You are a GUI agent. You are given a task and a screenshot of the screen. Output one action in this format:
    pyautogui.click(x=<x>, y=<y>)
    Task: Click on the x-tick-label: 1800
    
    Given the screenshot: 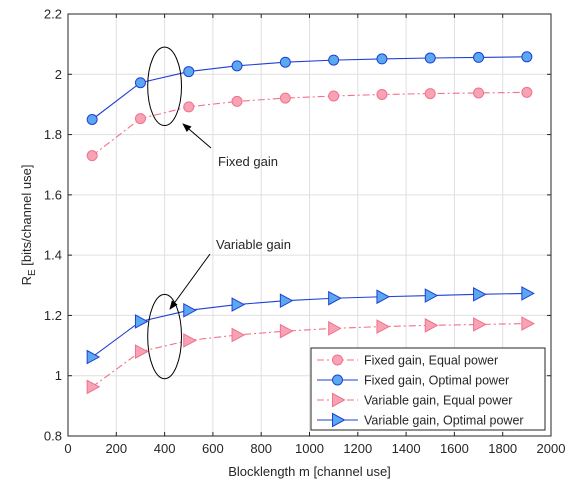 What is the action you would take?
    pyautogui.click(x=502, y=448)
    